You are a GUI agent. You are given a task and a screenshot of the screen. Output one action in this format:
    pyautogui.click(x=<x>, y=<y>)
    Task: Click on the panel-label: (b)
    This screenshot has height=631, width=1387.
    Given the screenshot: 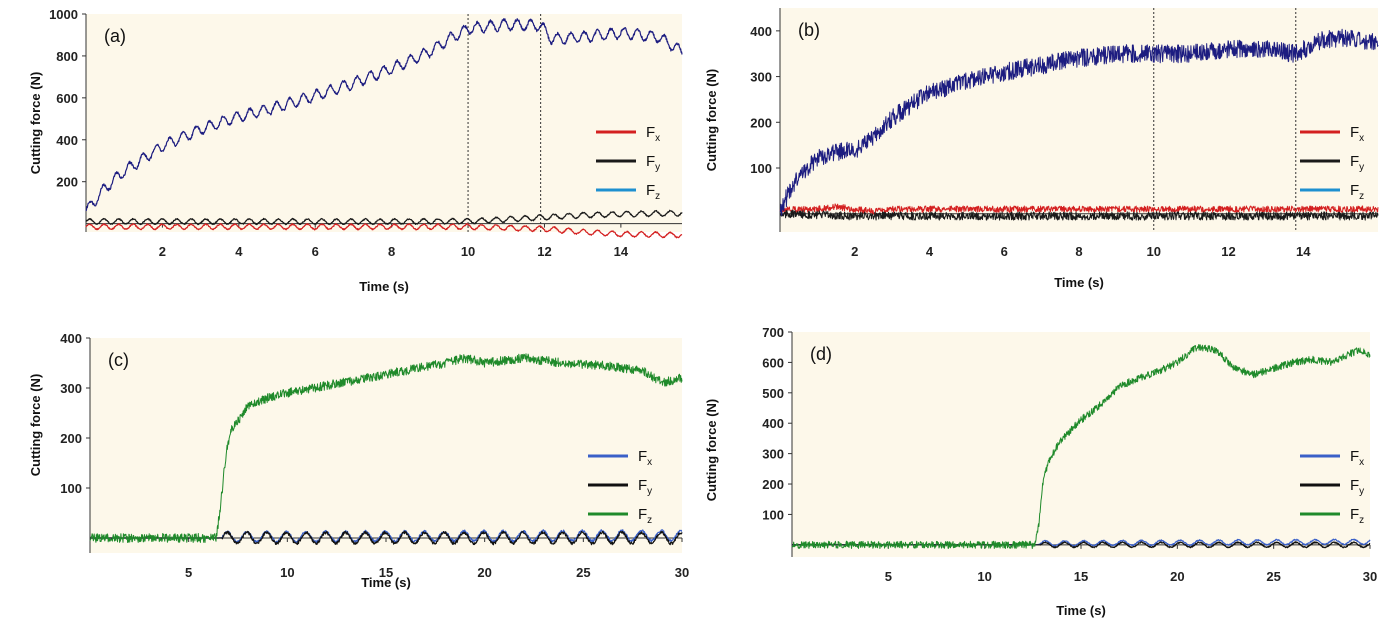 What is the action you would take?
    pyautogui.click(x=809, y=30)
    